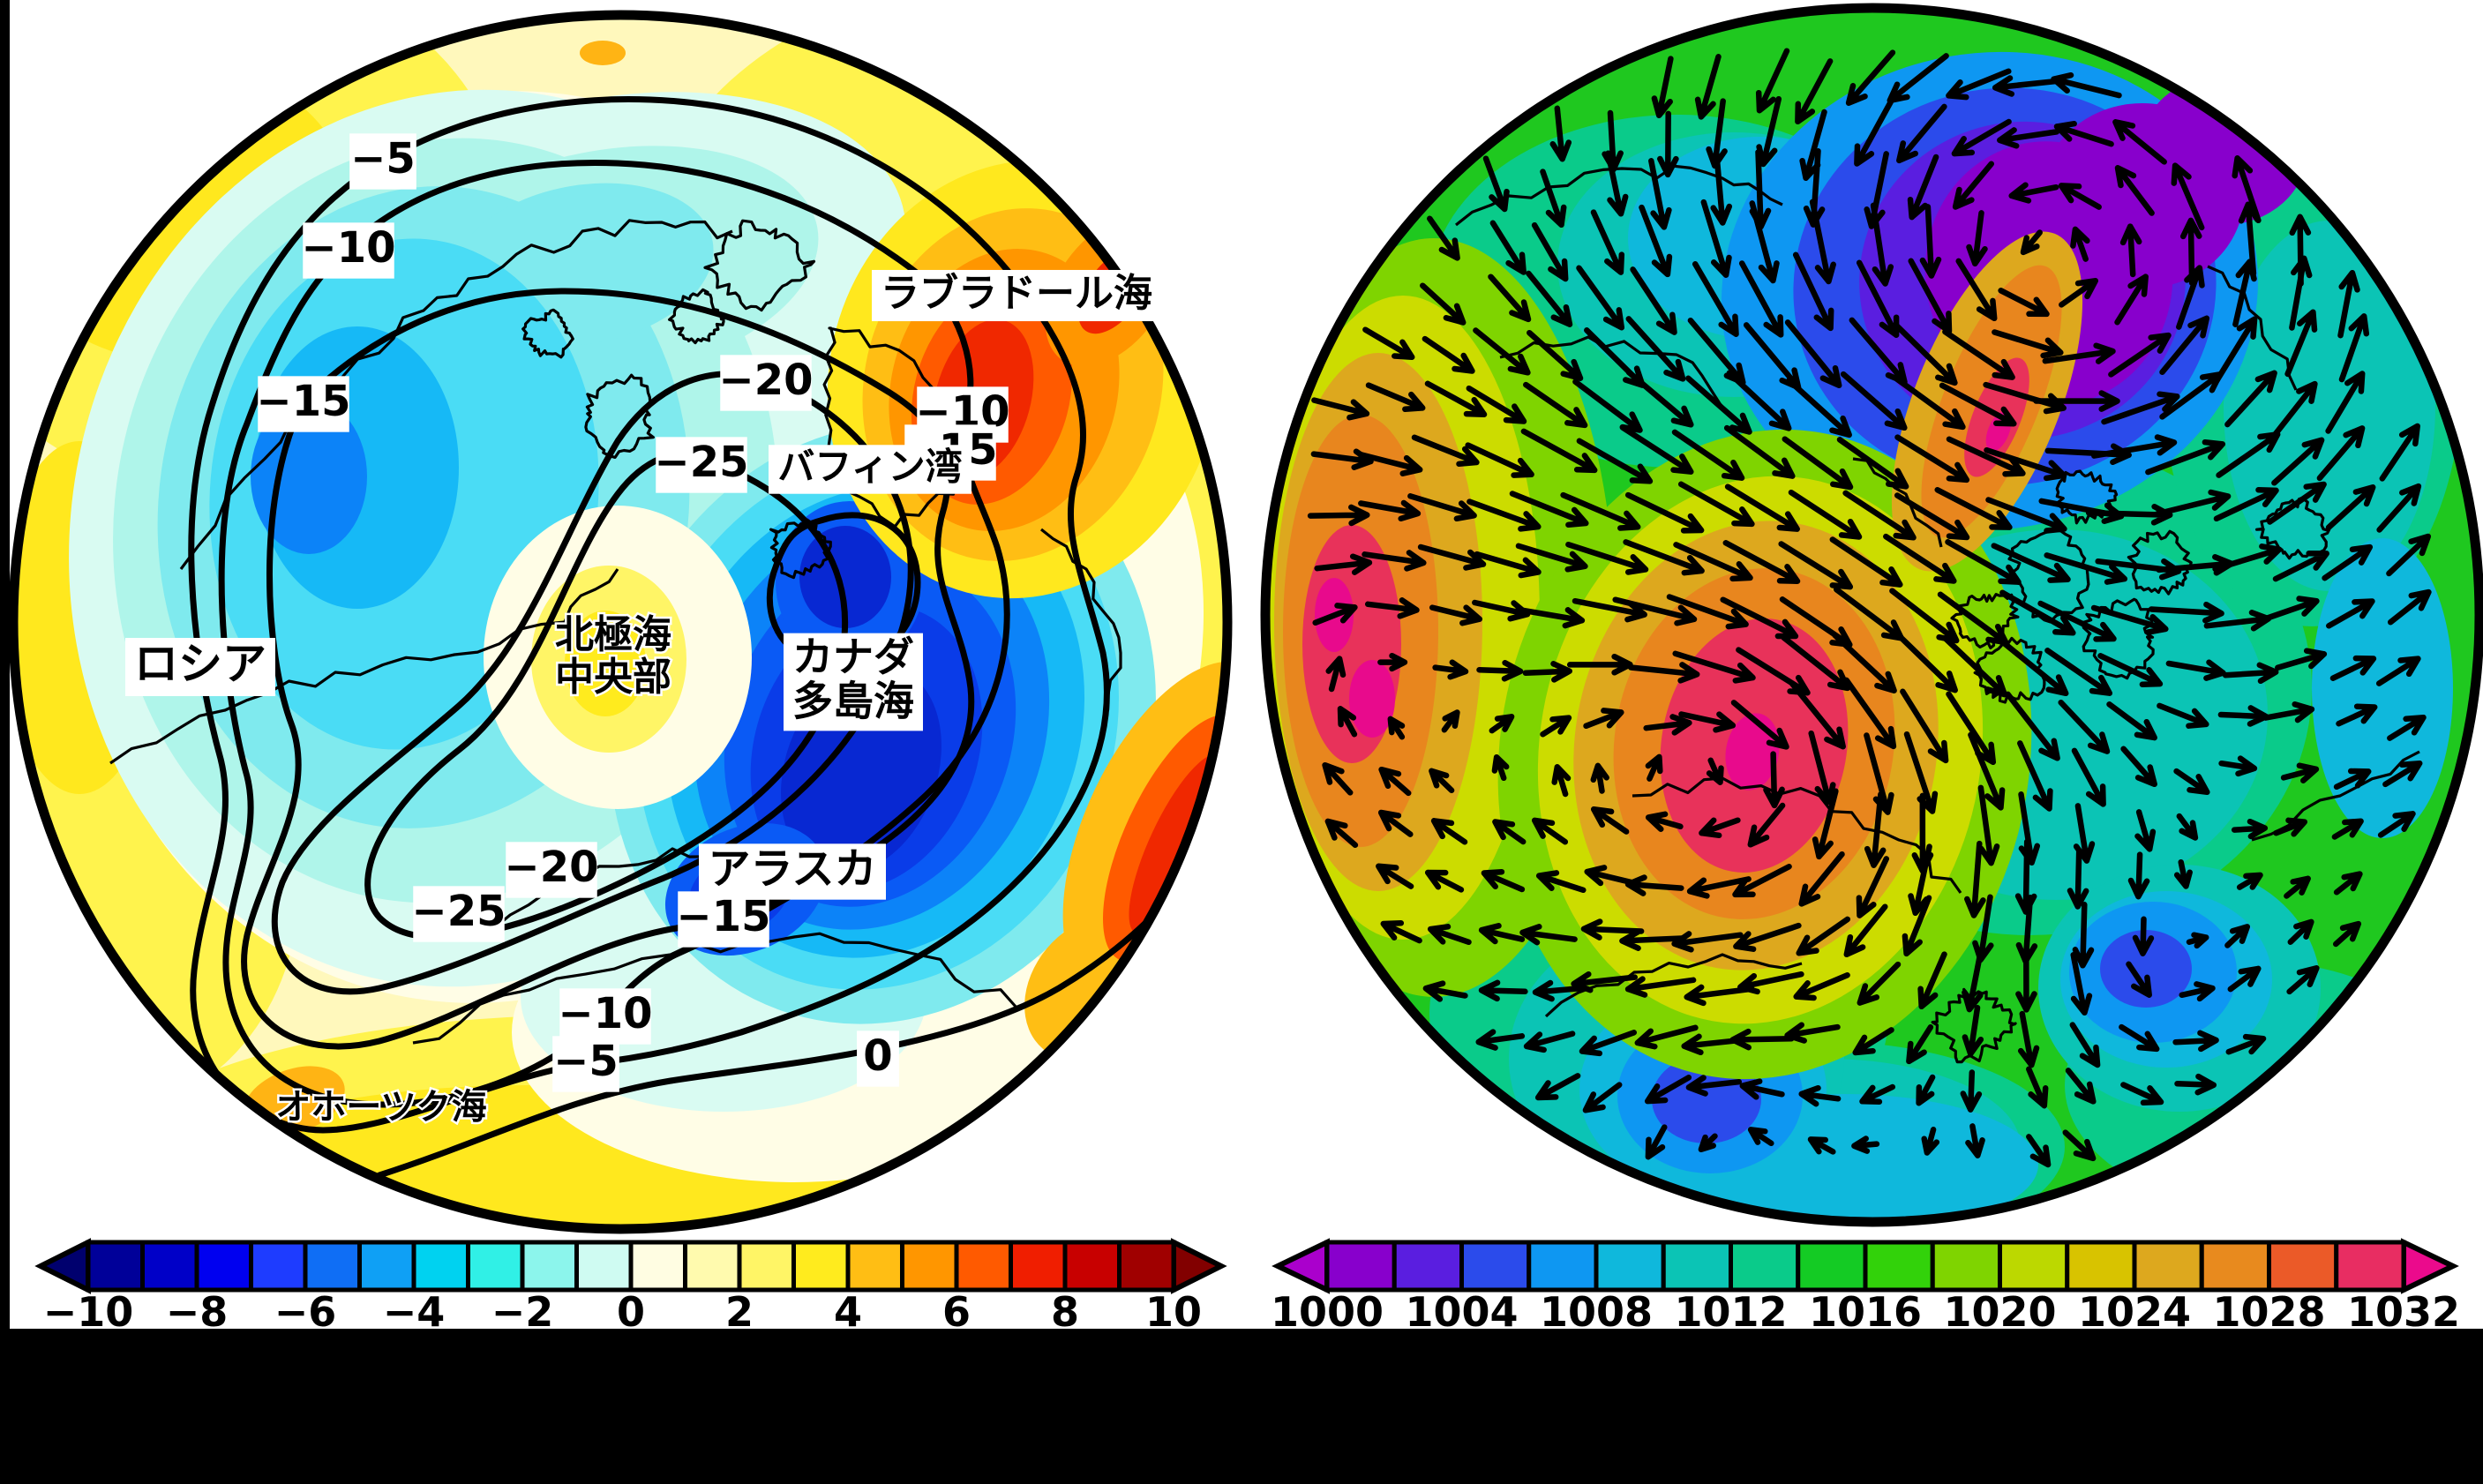 The width and height of the screenshot is (2483, 1484). I want to click on place-label: バフィン湾, so click(869, 468).